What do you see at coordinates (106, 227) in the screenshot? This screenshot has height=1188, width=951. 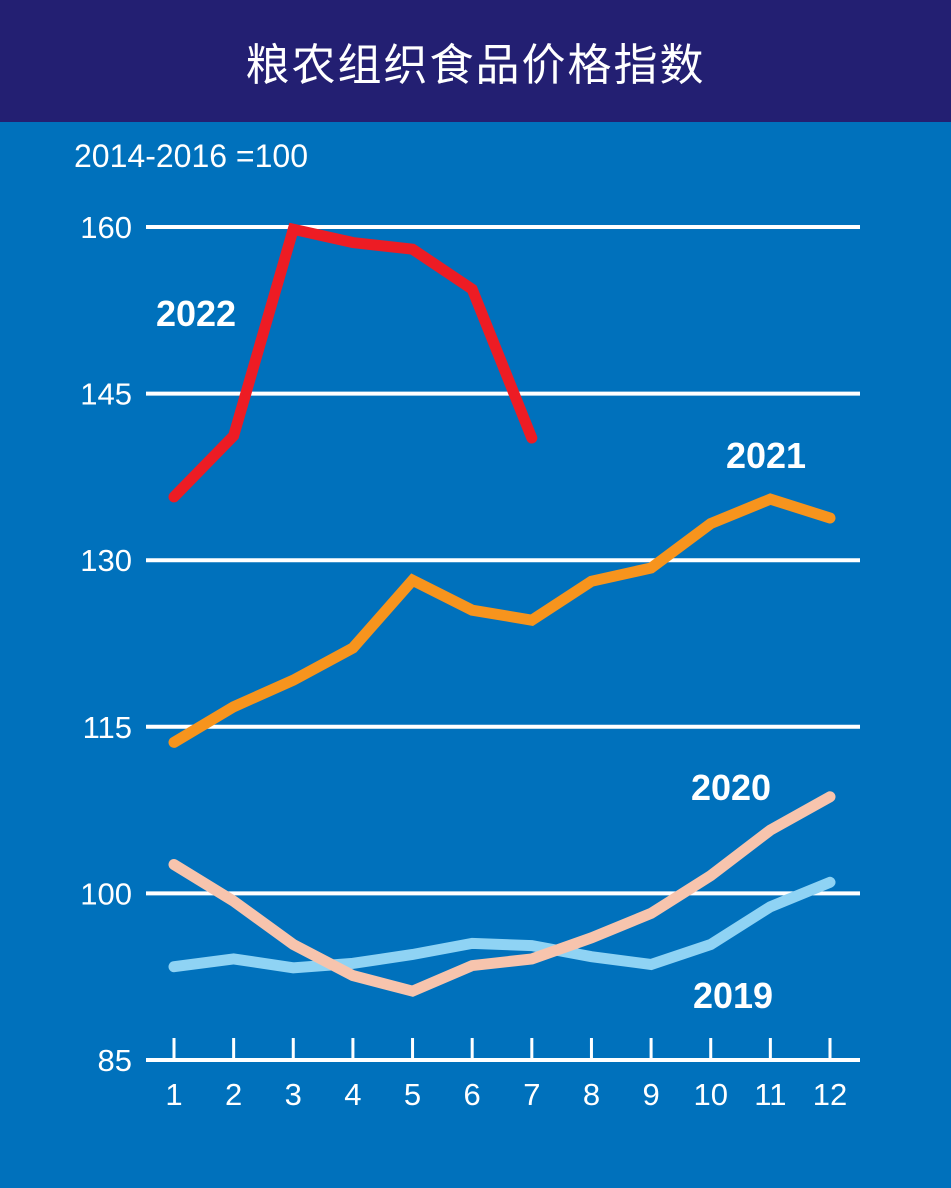 I see `y-tick-label-160: 160` at bounding box center [106, 227].